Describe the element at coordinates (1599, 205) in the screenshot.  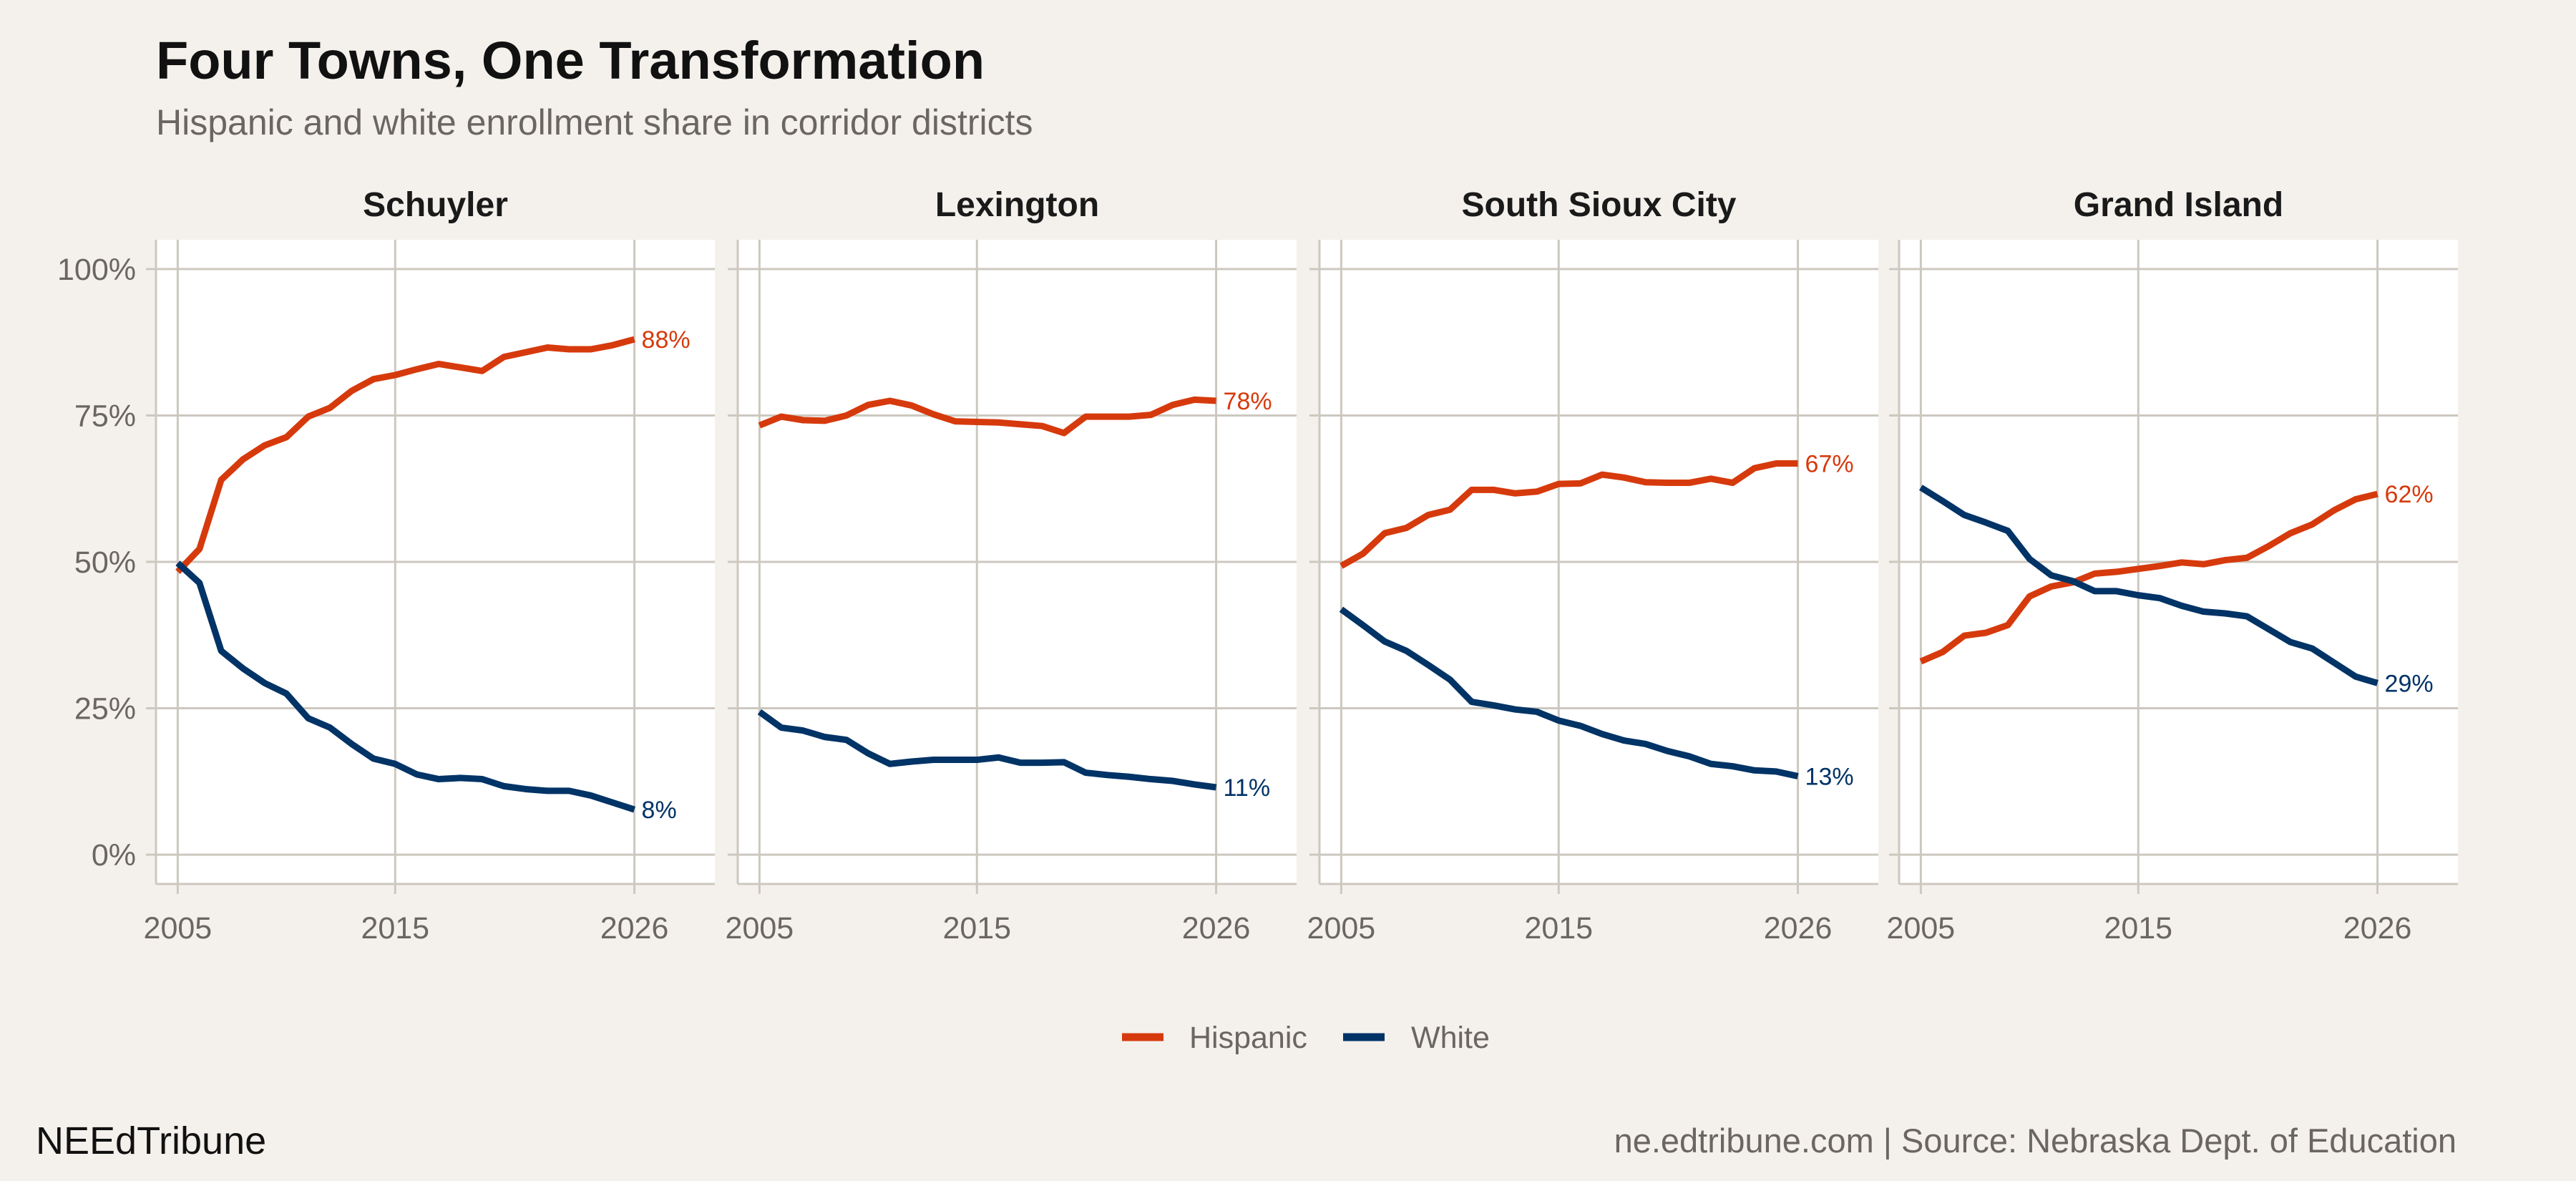
I see `facet-title: South Sioux City` at that location.